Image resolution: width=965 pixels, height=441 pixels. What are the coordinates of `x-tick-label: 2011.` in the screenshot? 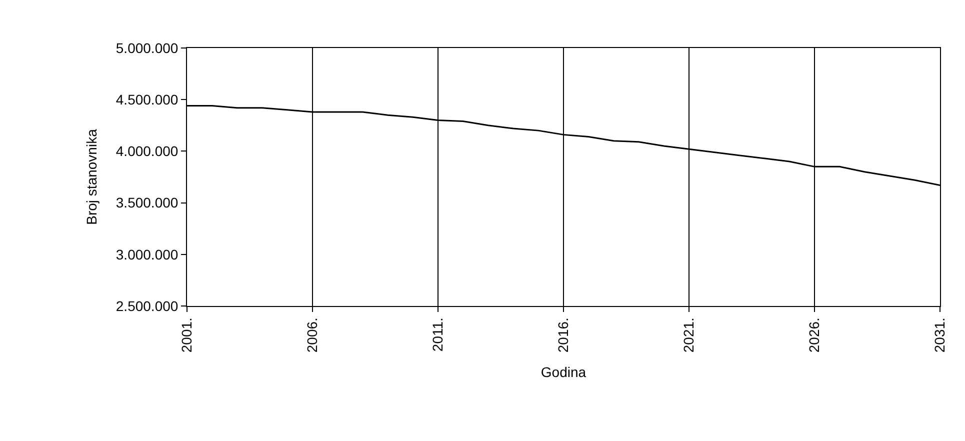 It's located at (438, 335).